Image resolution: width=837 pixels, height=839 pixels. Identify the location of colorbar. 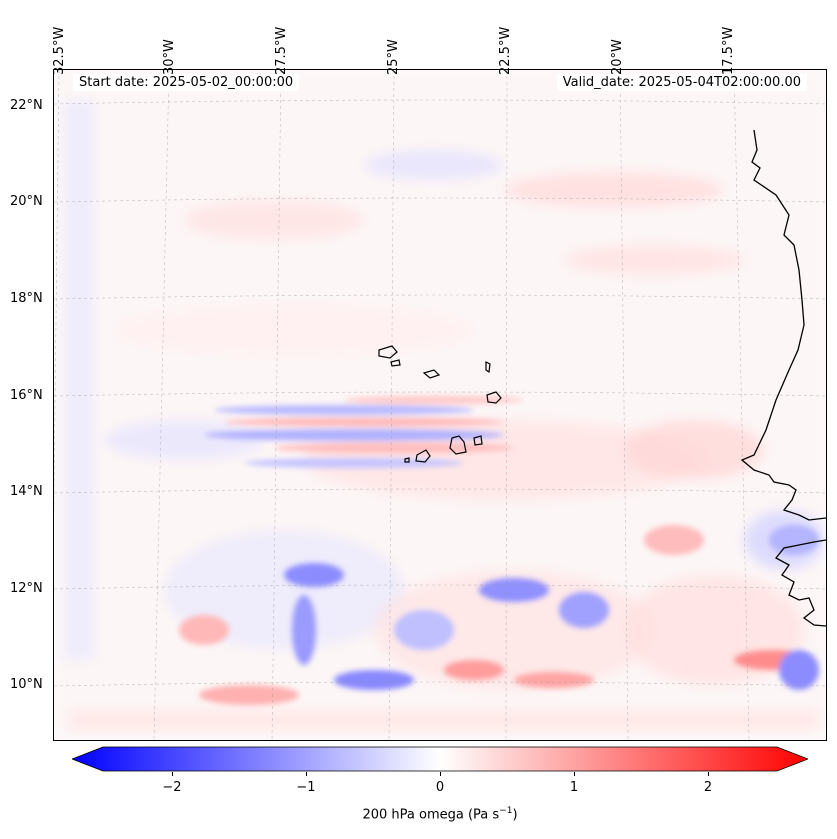
(440, 759).